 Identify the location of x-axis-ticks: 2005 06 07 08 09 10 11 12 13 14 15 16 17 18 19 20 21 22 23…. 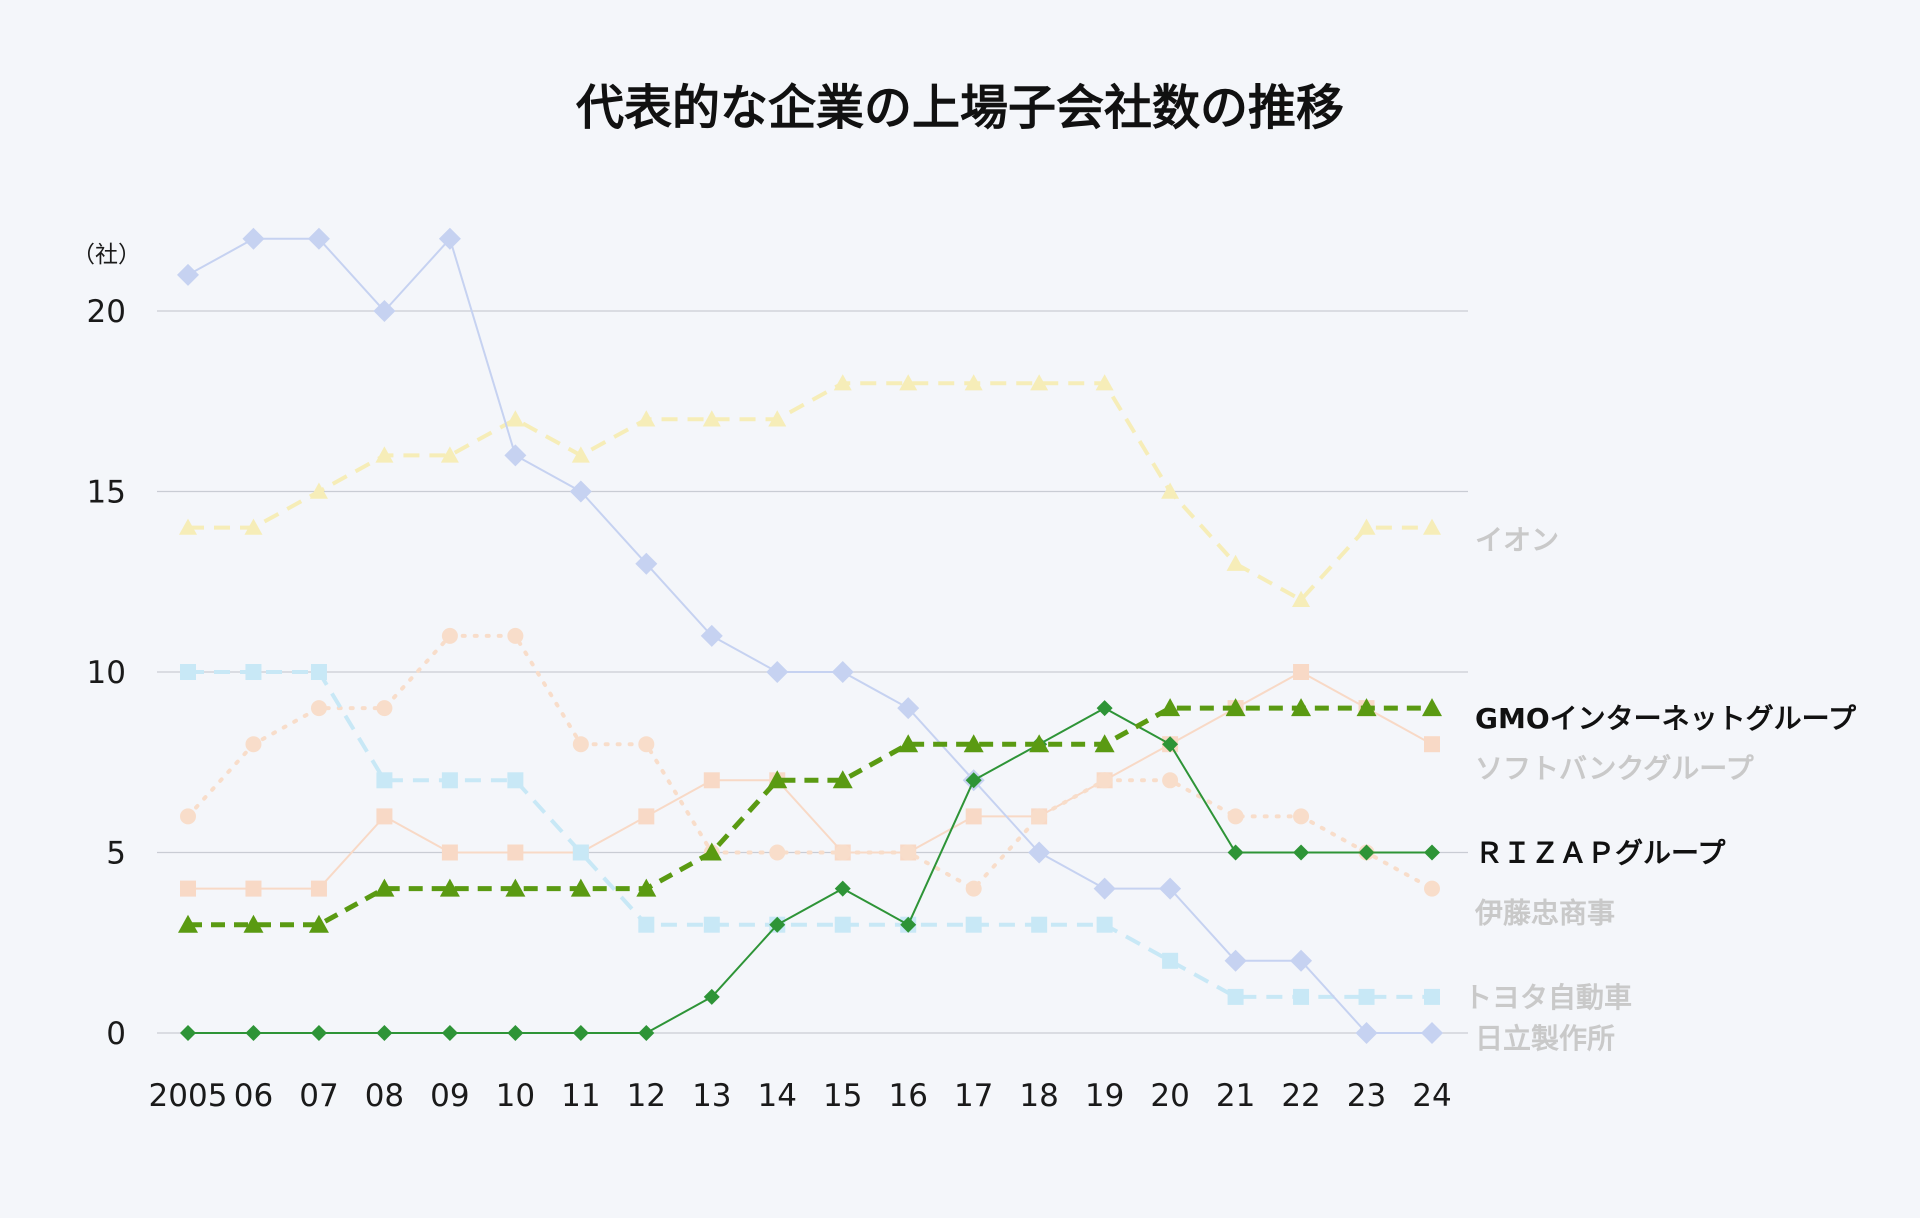
(800, 1096).